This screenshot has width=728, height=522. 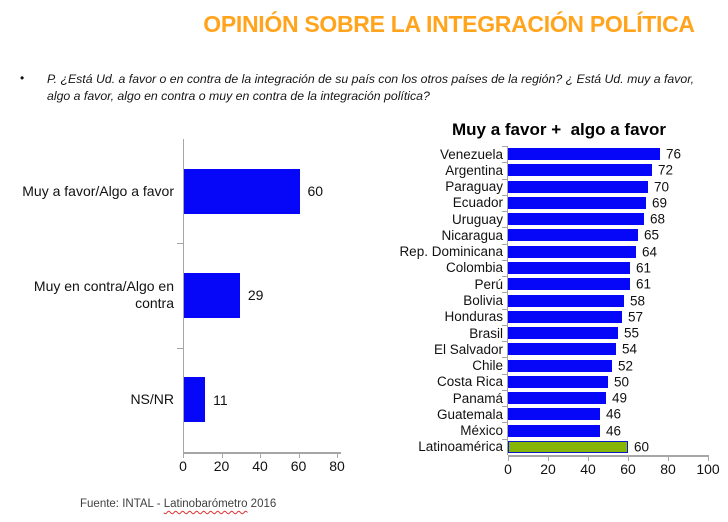 I want to click on right-chart-x-ticklabel: 40, so click(x=588, y=469).